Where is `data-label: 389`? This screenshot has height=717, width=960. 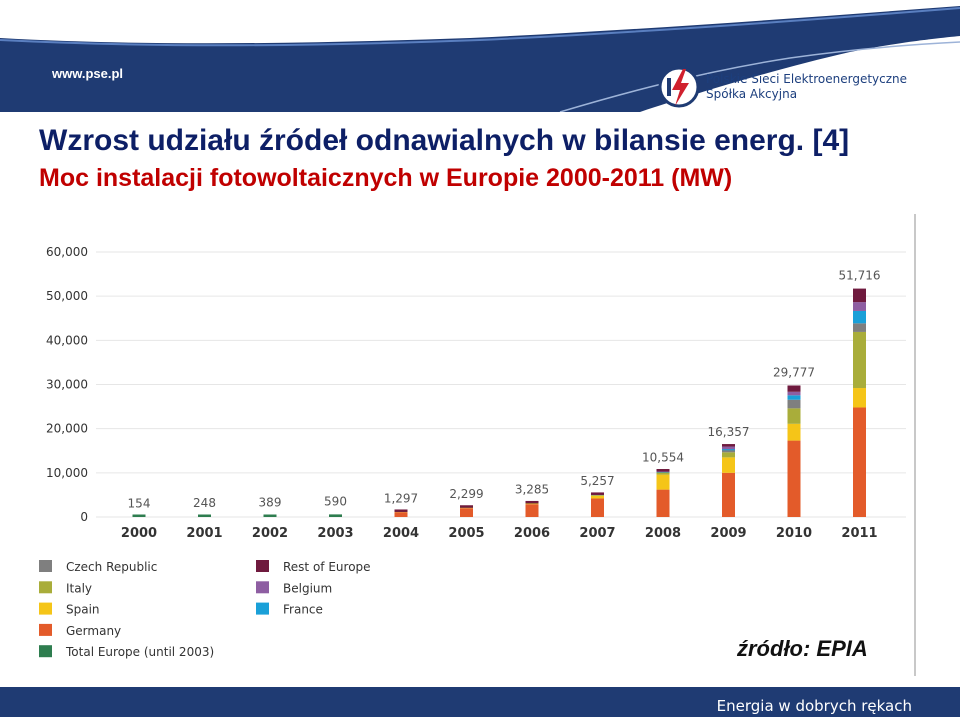
data-label: 389 is located at coordinates (270, 502).